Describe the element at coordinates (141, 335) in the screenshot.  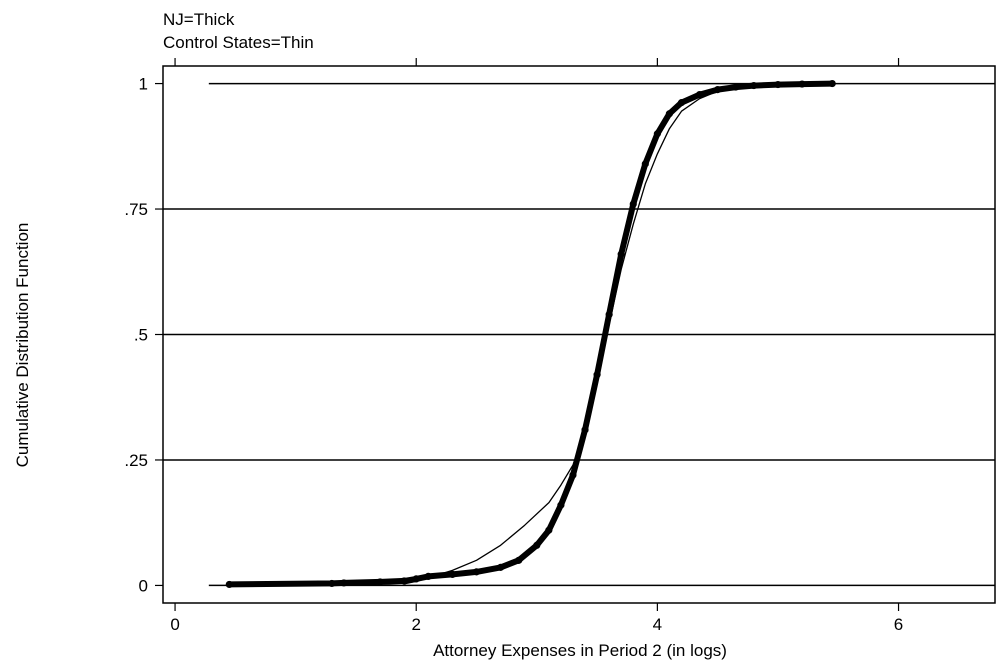
I see `y-tick-label: .5` at that location.